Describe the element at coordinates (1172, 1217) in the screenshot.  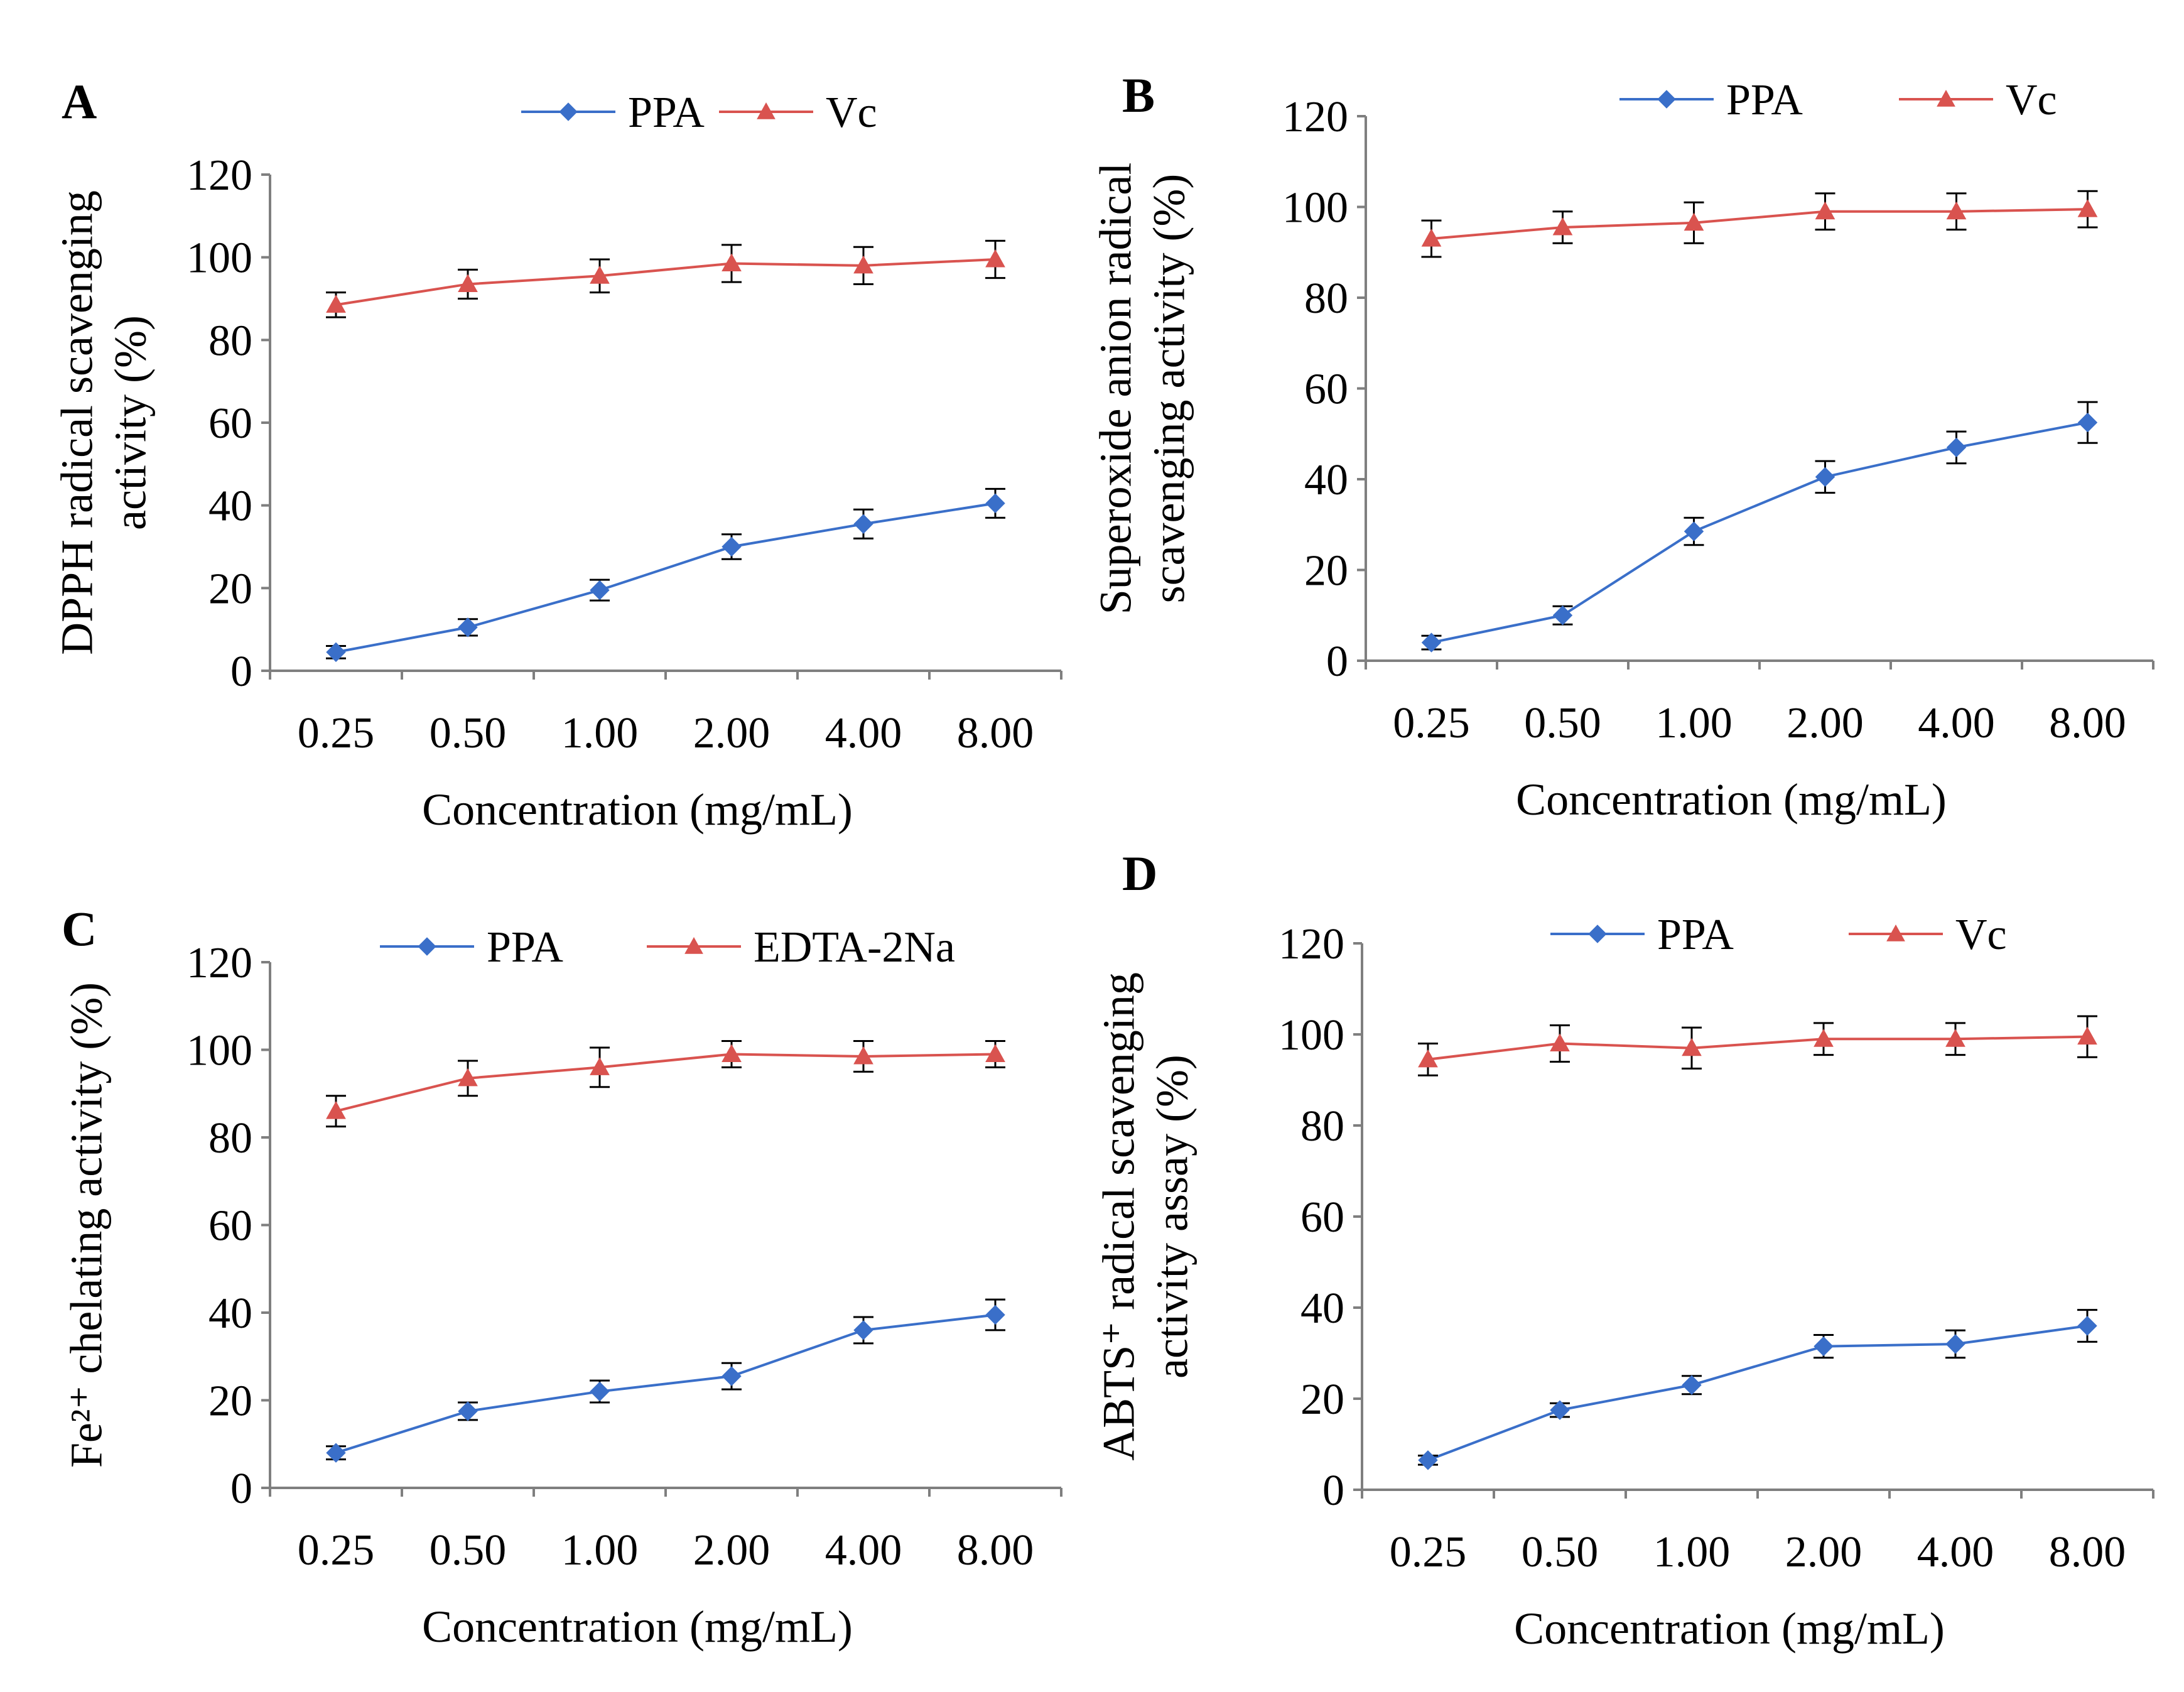
I see `y-axis-title: activity assay (%)` at that location.